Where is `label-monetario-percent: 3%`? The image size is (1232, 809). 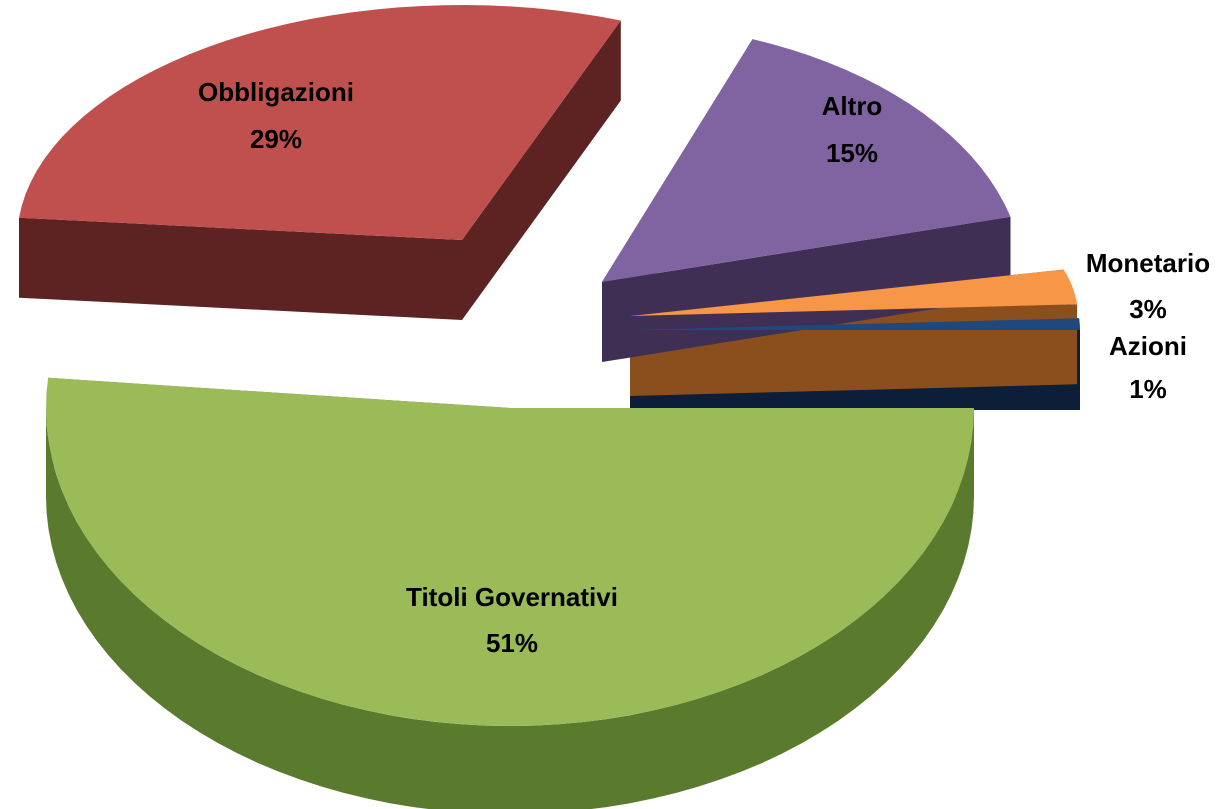
label-monetario-percent: 3% is located at coordinates (1148, 309).